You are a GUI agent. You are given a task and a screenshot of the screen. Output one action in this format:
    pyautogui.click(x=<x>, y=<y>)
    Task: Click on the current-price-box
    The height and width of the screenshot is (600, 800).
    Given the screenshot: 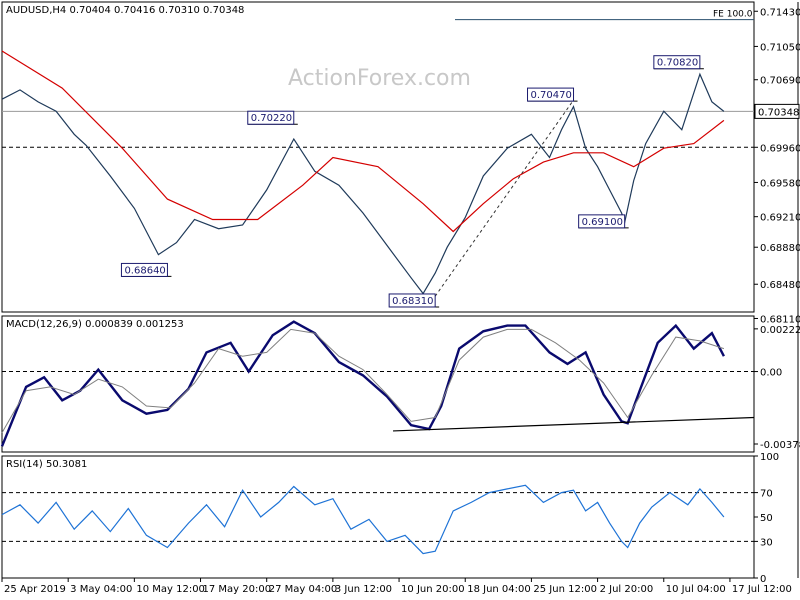 What is the action you would take?
    pyautogui.click(x=777, y=111)
    